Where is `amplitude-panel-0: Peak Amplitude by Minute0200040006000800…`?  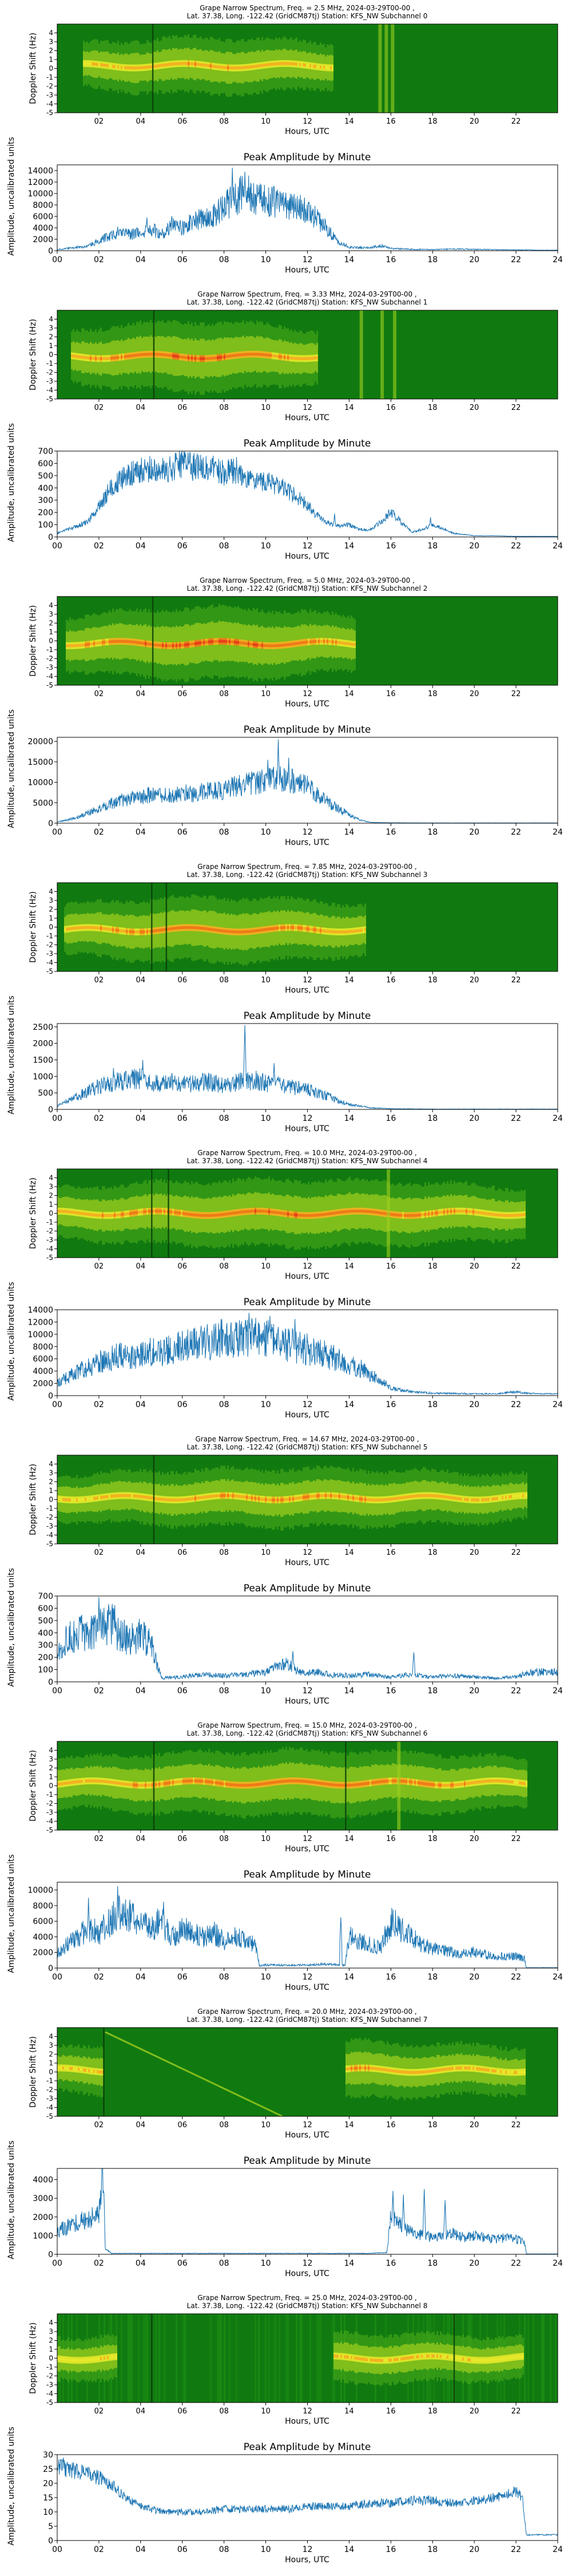
amplitude-panel-0: Peak Amplitude by Minute0200040006000800… is located at coordinates (285, 206).